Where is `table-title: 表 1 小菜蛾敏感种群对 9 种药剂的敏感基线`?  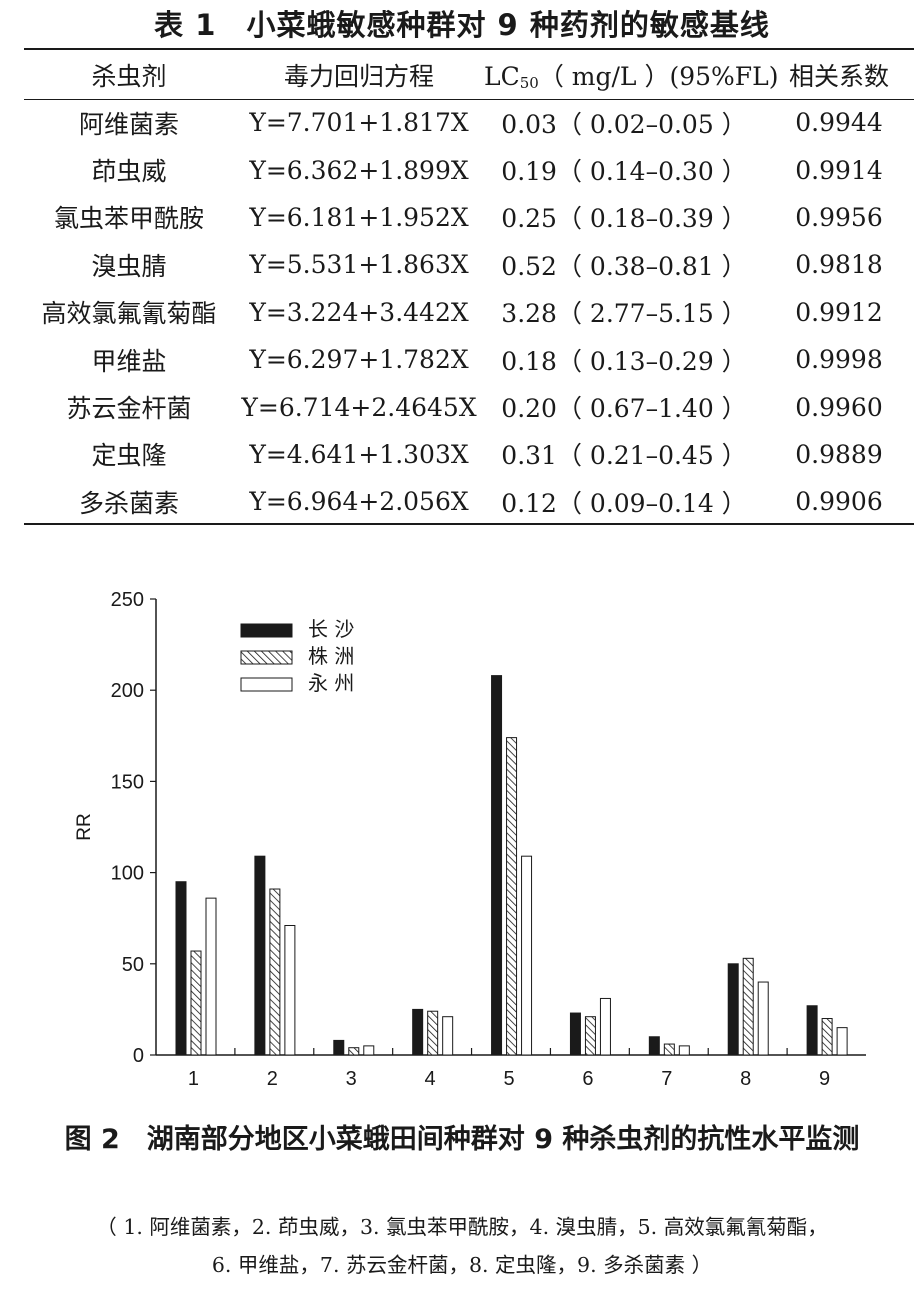 table-title: 表 1 小菜蛾敏感种群对 9 种药剂的敏感基线 is located at coordinates (462, 25).